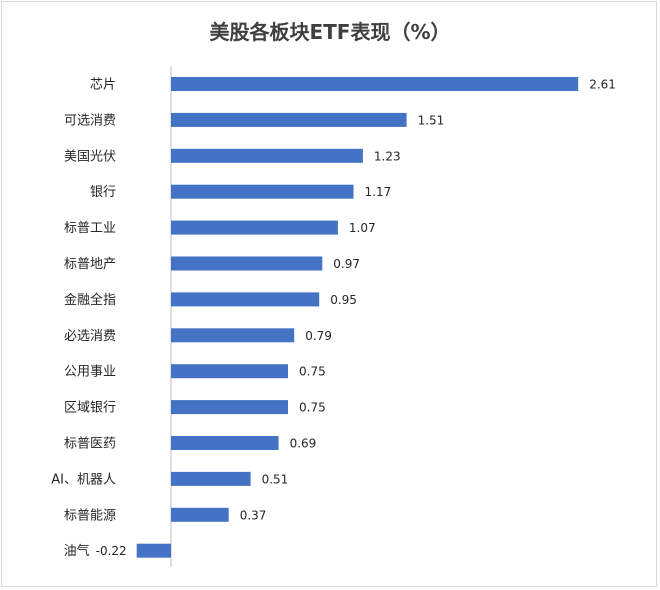  I want to click on category-label: 标普工业, so click(90, 228).